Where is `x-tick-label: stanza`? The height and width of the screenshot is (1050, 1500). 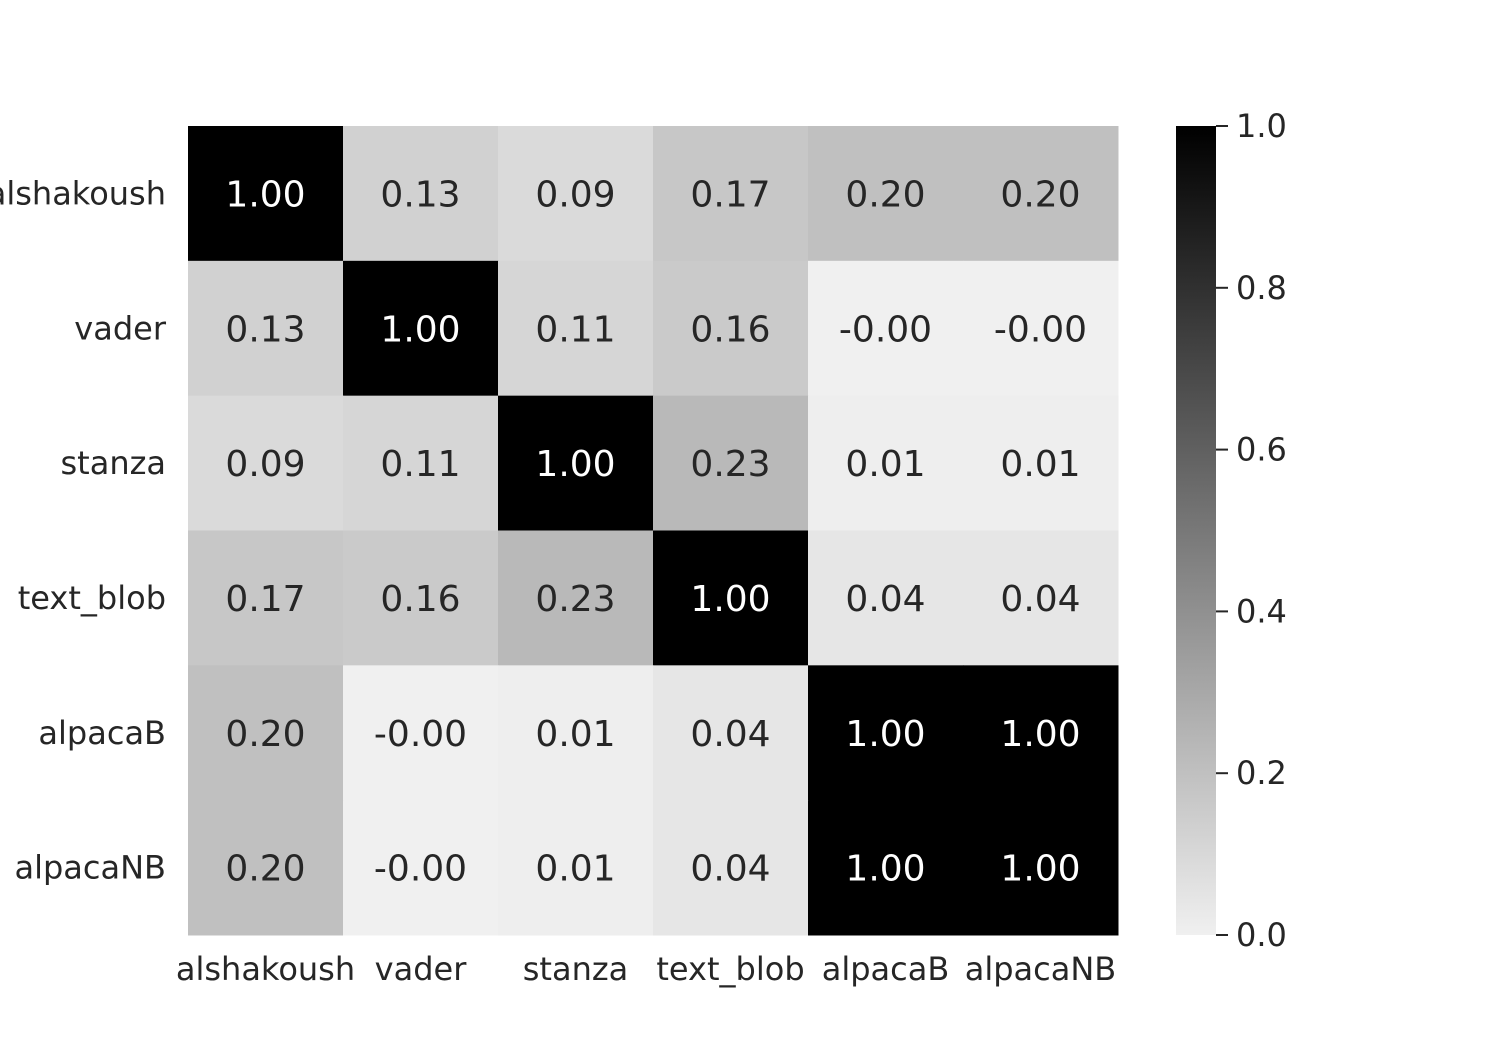
x-tick-label: stanza is located at coordinates (576, 969).